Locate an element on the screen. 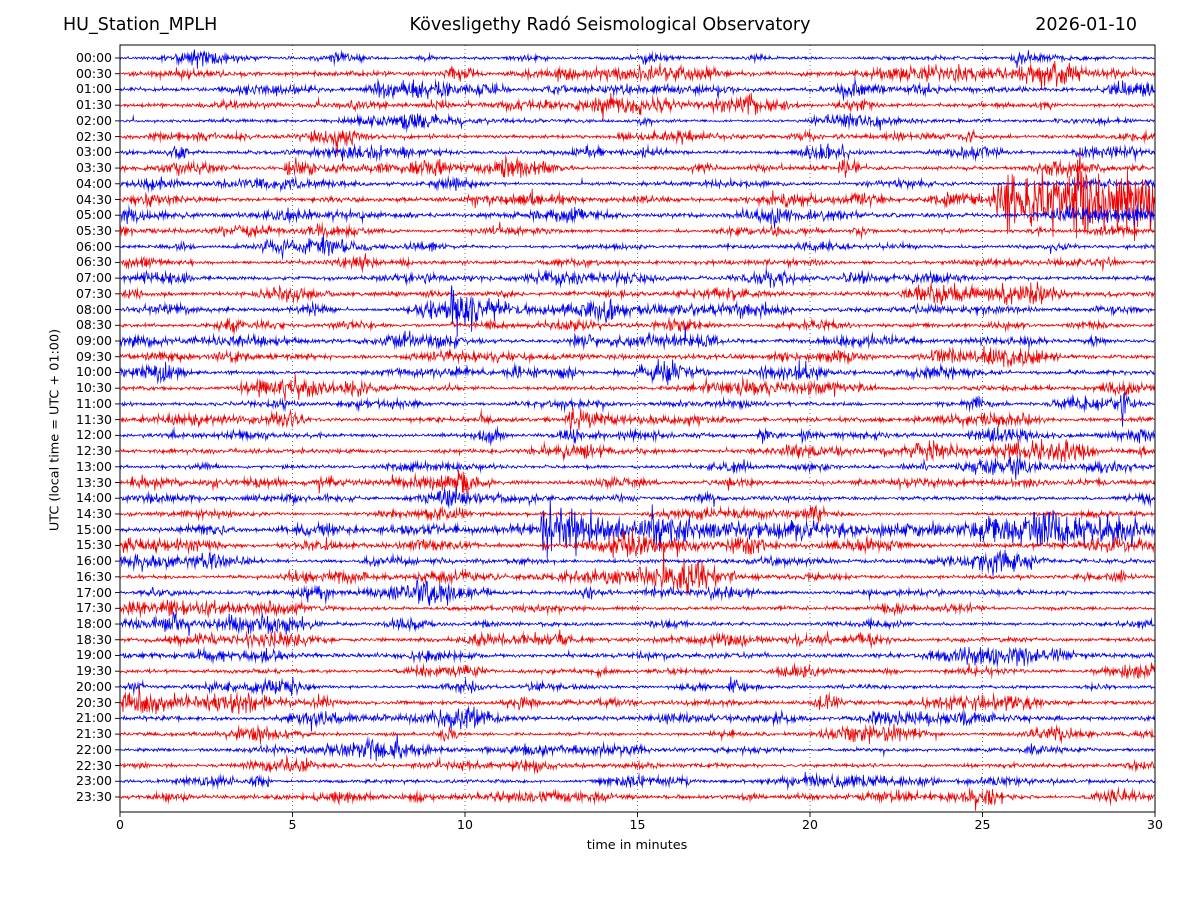 This screenshot has width=1200, height=900. row-label: 03:30 is located at coordinates (93, 168).